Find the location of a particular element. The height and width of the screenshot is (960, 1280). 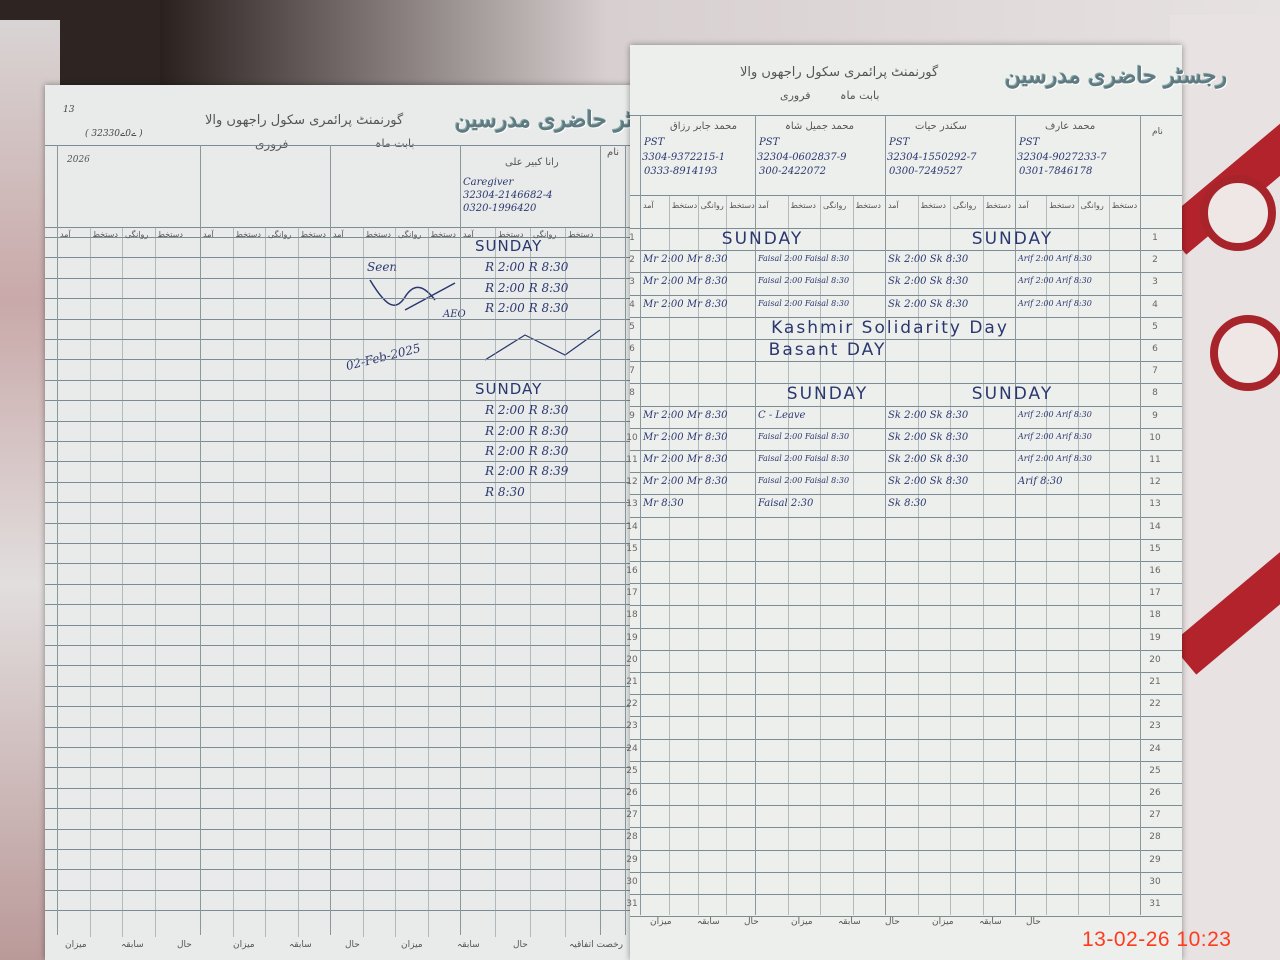

row-number: 24 is located at coordinates (1155, 748).